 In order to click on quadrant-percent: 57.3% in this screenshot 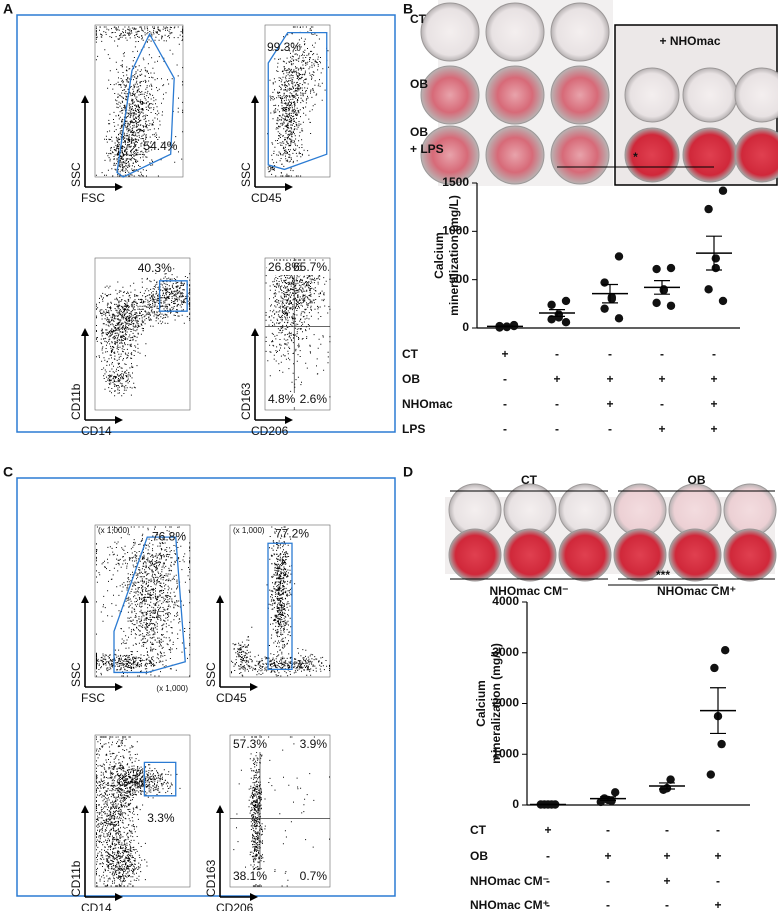, I will do `click(250, 744)`.